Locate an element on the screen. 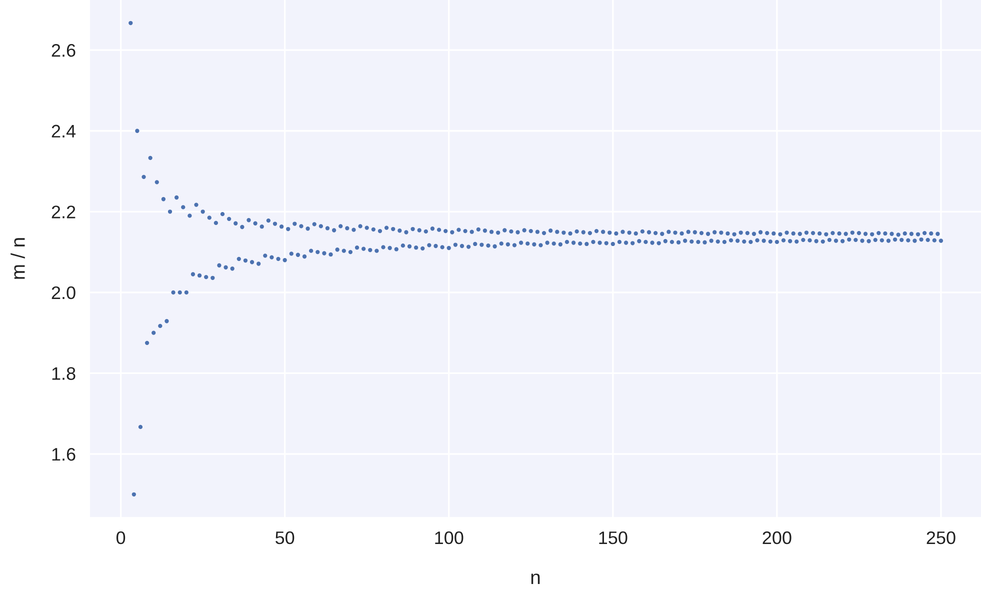 The width and height of the screenshot is (981, 594). y-tick-label: 2.6 is located at coordinates (64, 50).